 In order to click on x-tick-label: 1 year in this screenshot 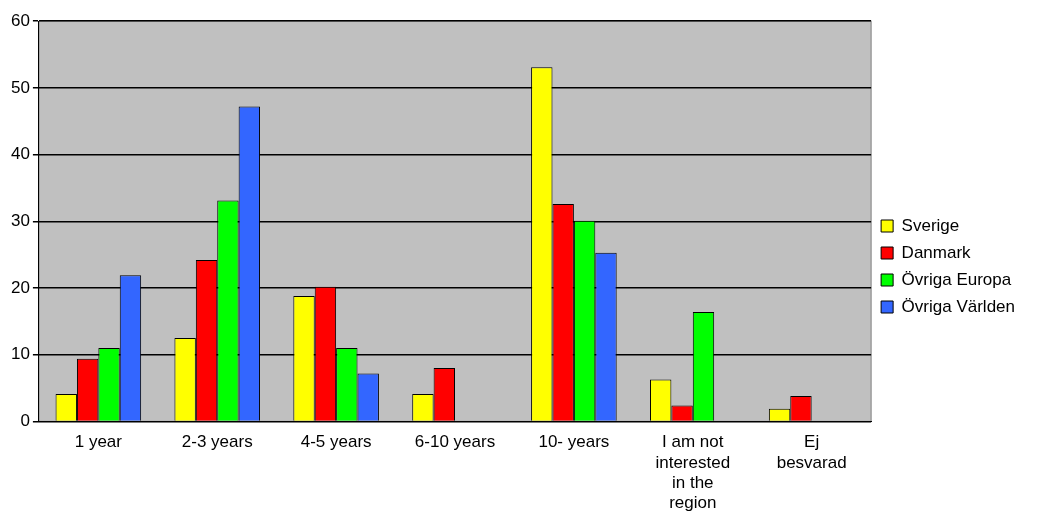, I will do `click(98, 442)`.